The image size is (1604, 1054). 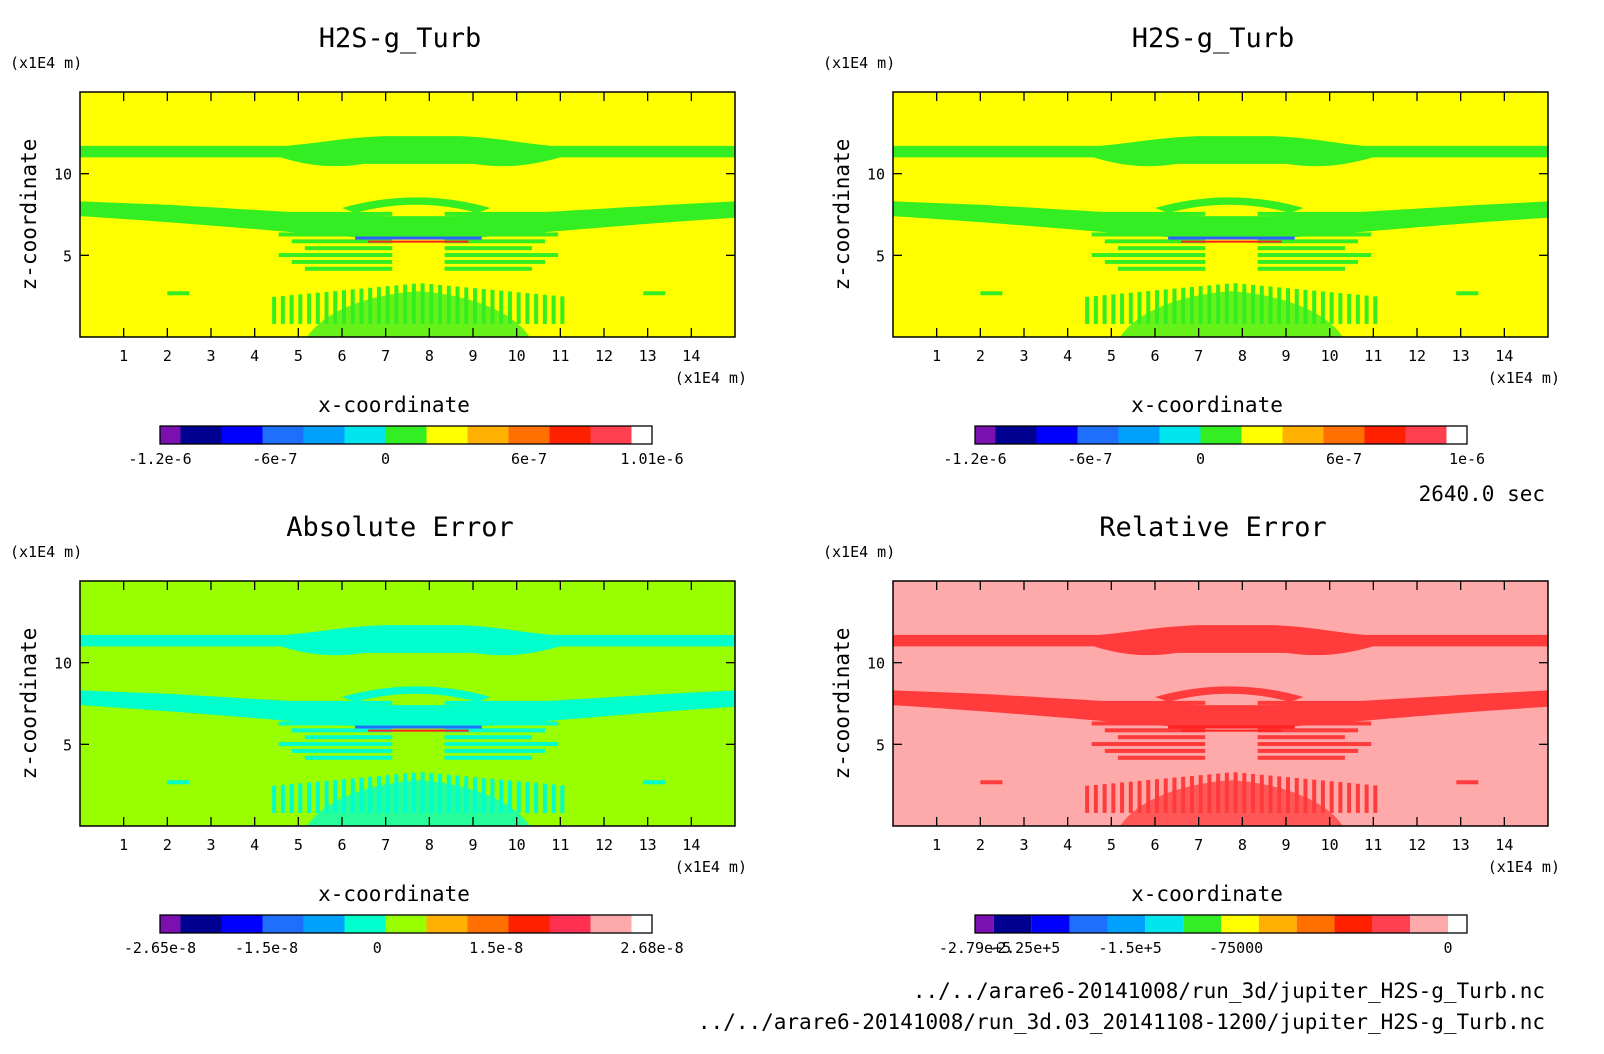 What do you see at coordinates (1198, 356) in the screenshot?
I see `x-tick-label: 7` at bounding box center [1198, 356].